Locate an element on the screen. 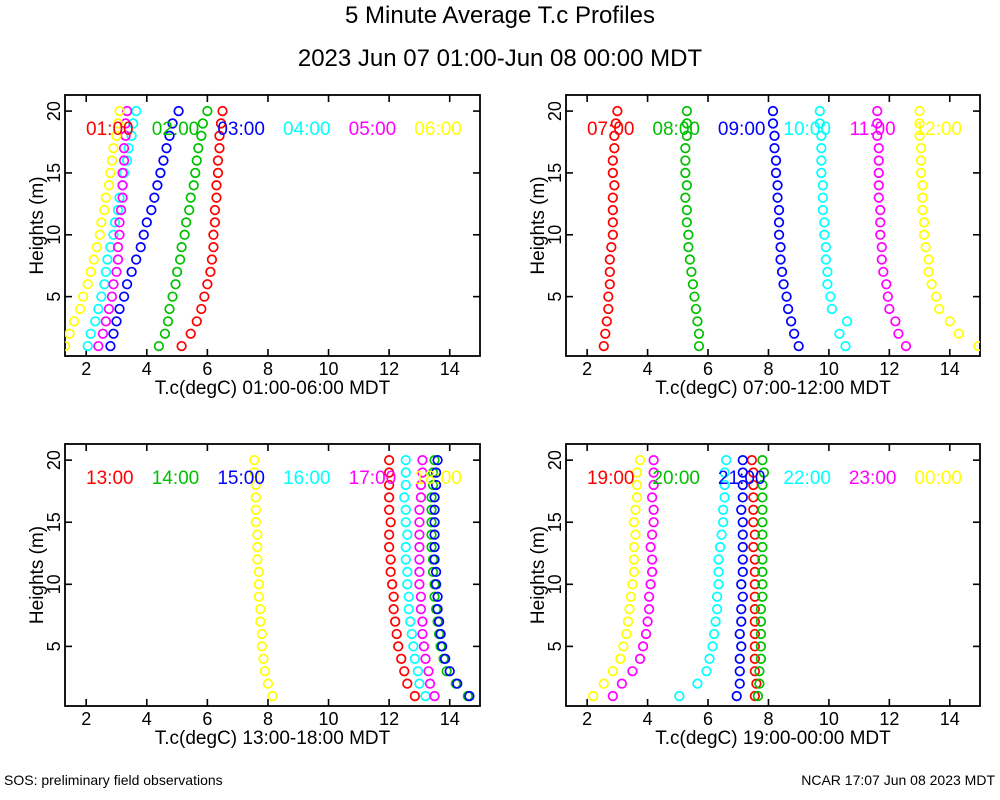 The image size is (1000, 800). legend-label: 11:00 is located at coordinates (873, 129).